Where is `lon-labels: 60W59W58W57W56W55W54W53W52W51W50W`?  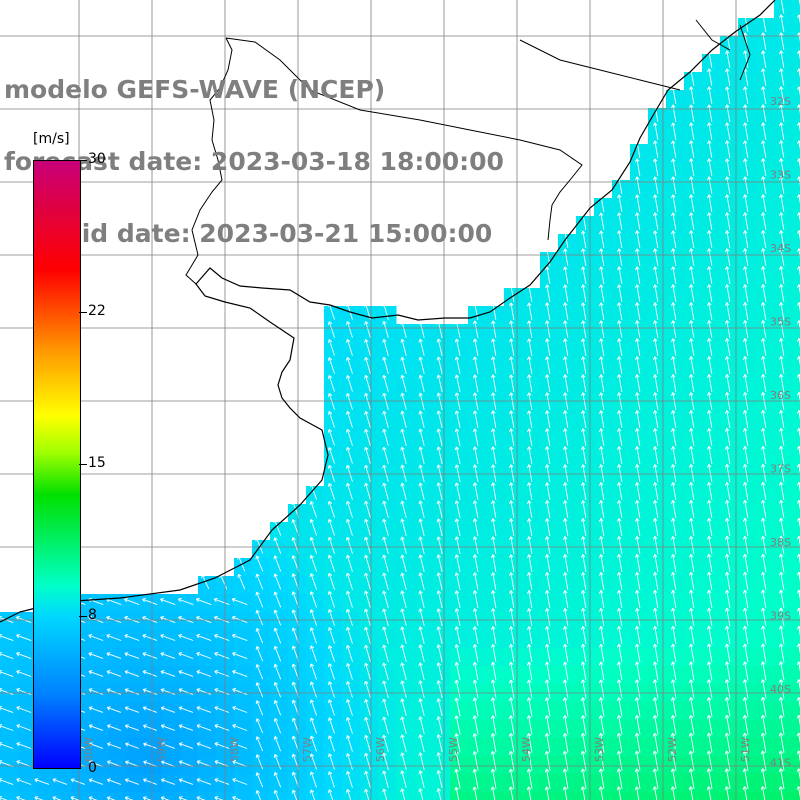
lon-labels: 60W59W58W57W56W55W54W53W52W51W50W is located at coordinates (417, 749).